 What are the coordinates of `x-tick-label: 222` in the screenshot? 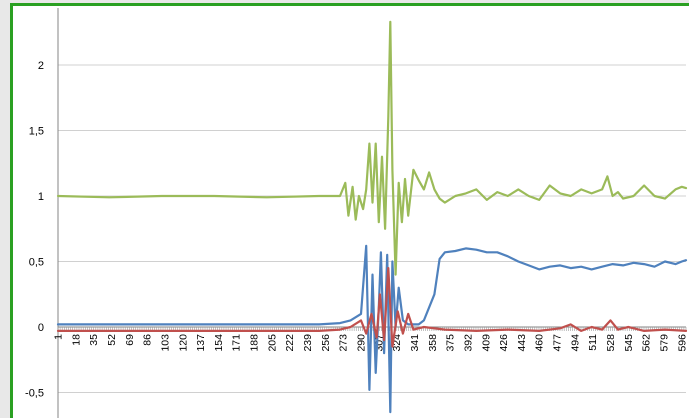 It's located at (290, 343).